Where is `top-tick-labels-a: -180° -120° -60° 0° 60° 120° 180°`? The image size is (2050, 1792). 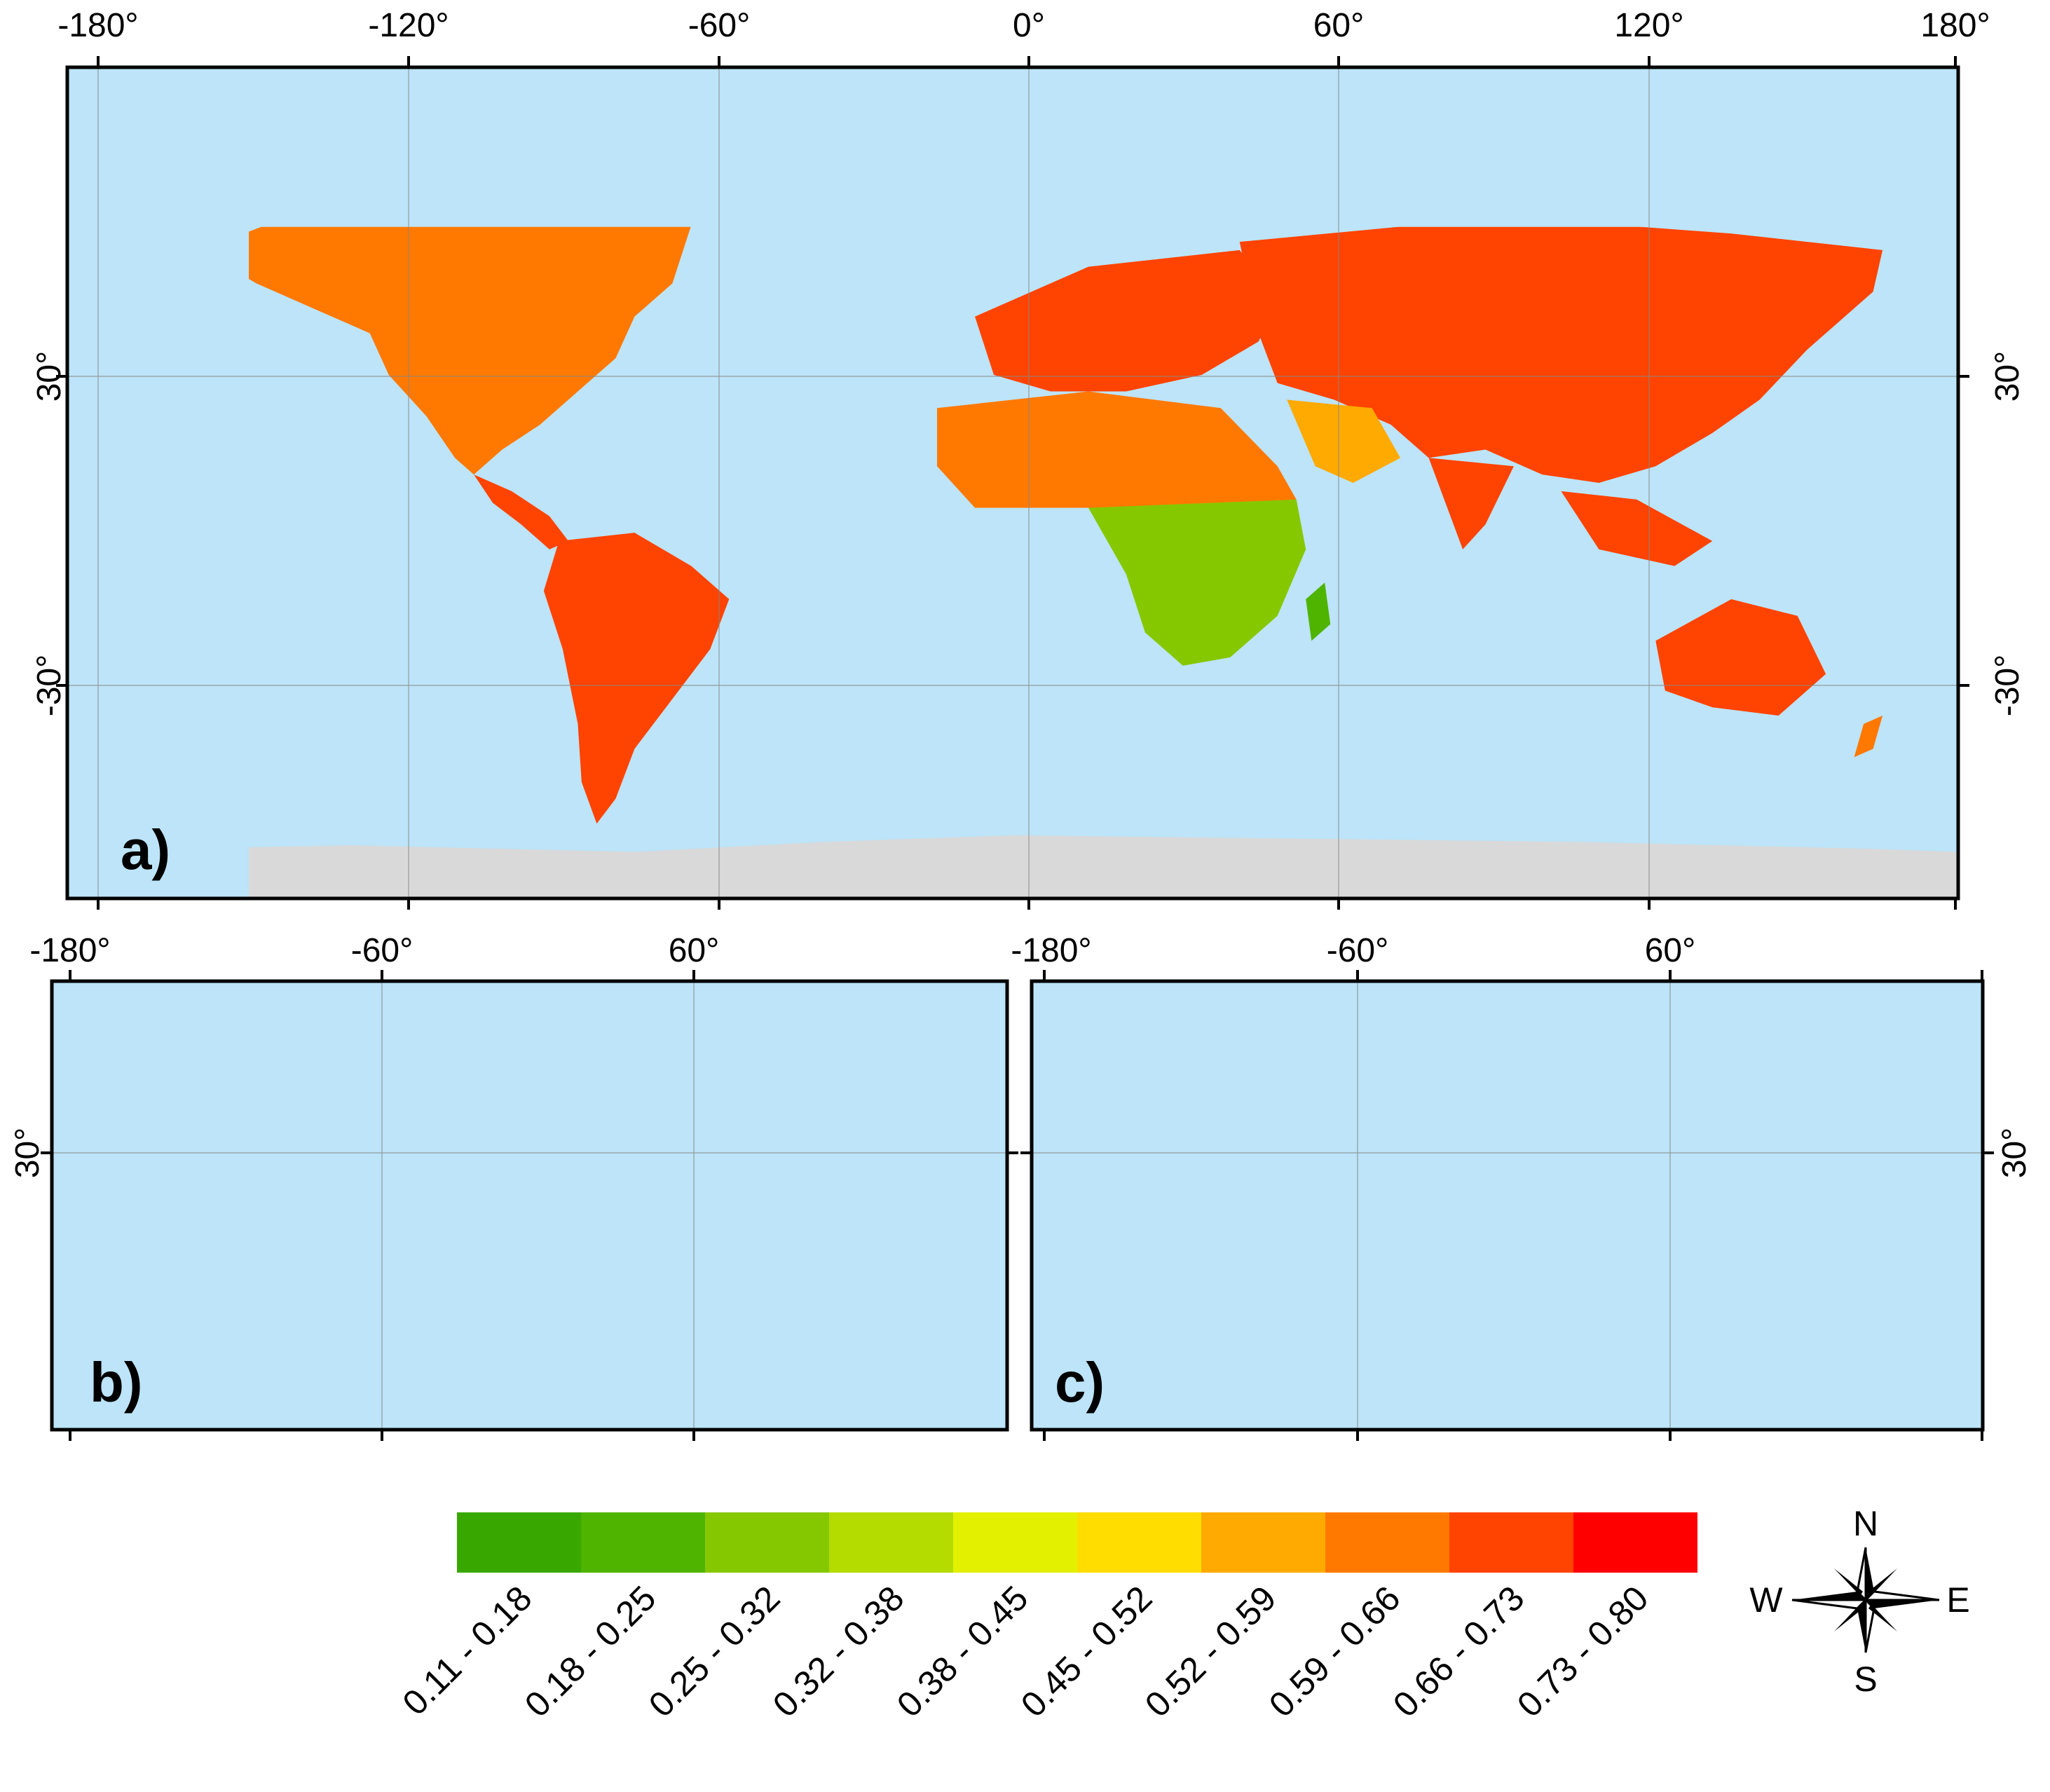 top-tick-labels-a: -180° -120° -60° 0° 60° 120° 180° is located at coordinates (1023, 25).